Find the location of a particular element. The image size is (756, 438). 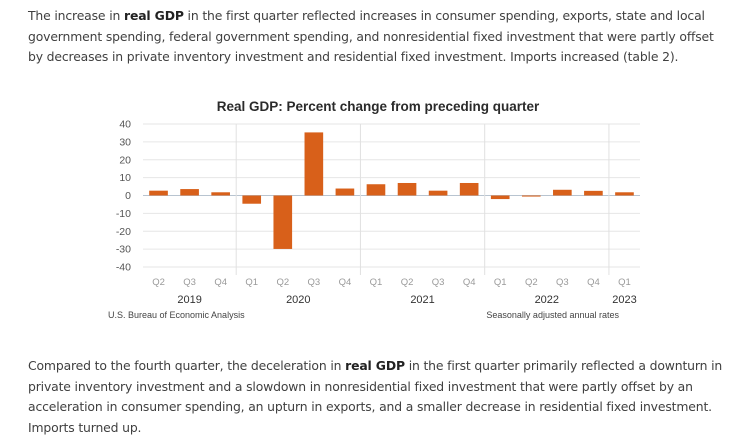

y-axis-ticks: 40 30 20 10 0 -10 -20 -30 -40 is located at coordinates (123, 196).